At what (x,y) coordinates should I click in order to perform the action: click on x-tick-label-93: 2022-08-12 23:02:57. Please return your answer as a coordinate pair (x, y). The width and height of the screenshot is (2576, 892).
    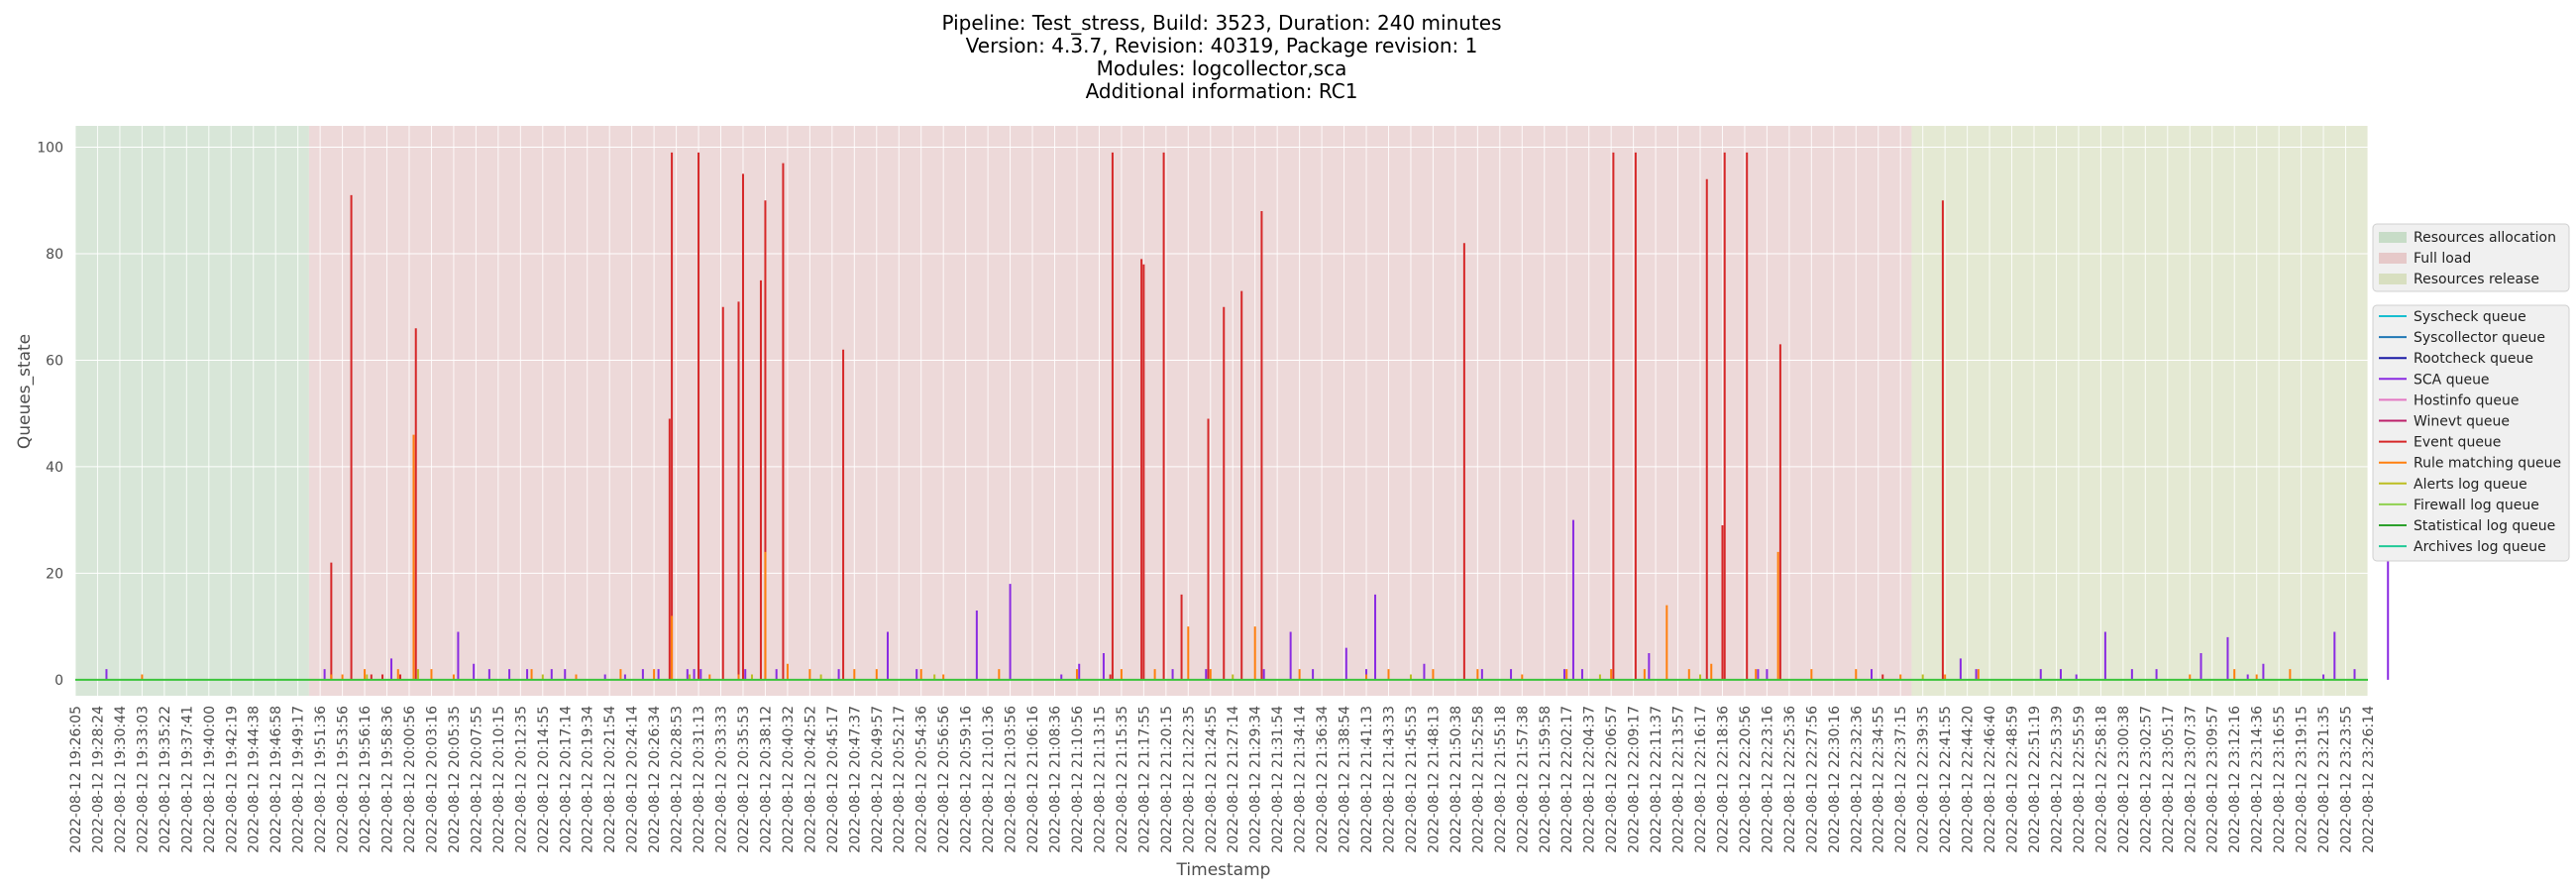
    Looking at the image, I should click on (2146, 780).